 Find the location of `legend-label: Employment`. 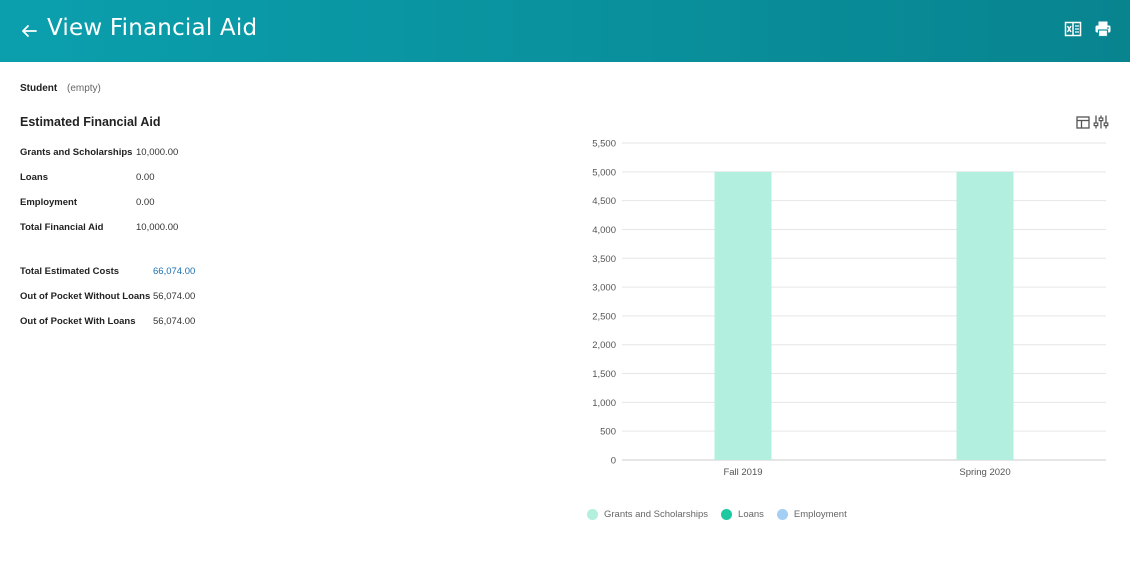

legend-label: Employment is located at coordinates (820, 514).